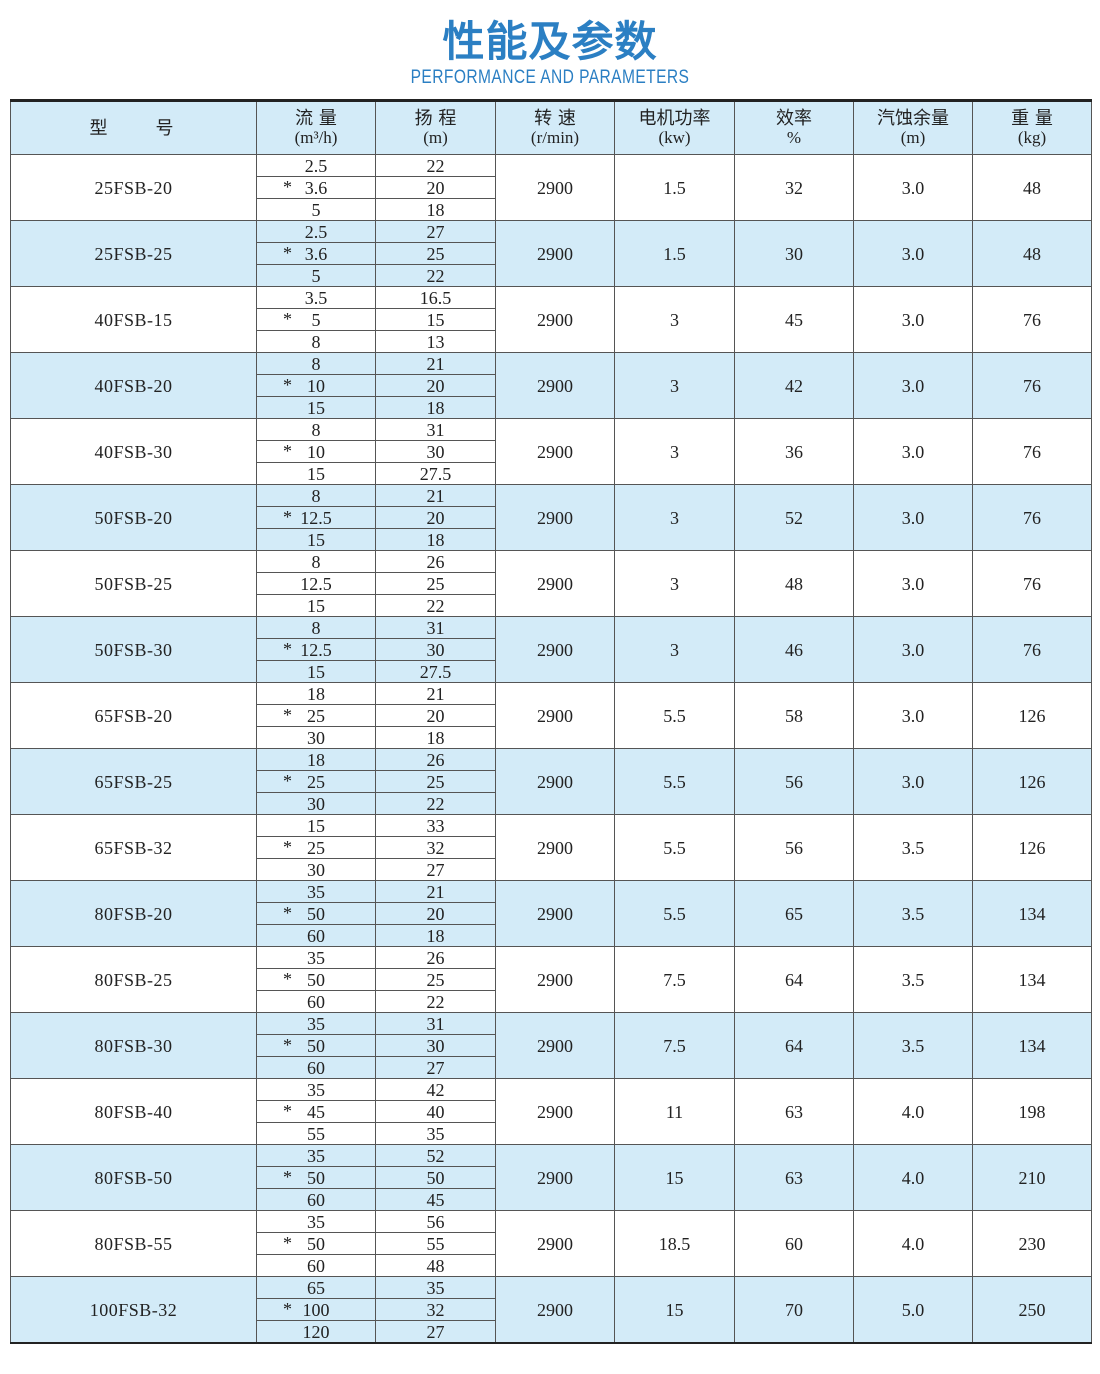  Describe the element at coordinates (435, 118) in the screenshot. I see `column-label: 扬 程` at that location.